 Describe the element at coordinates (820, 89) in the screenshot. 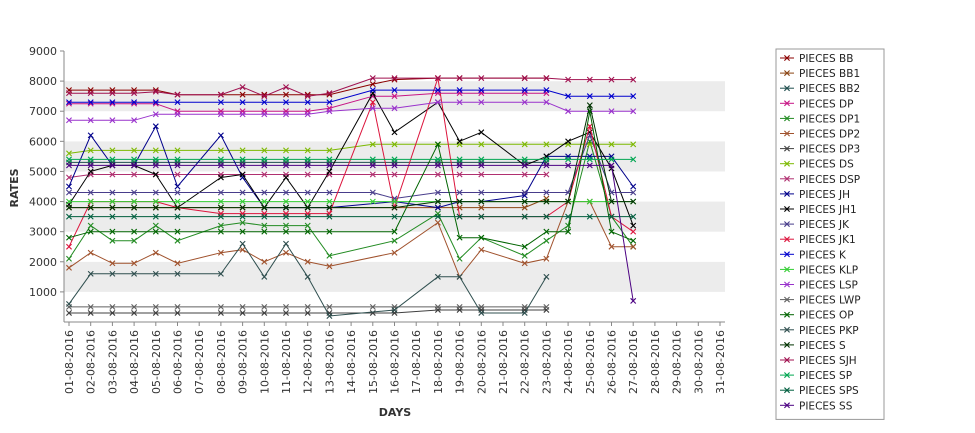

I see `legend-item: PIECES BB2` at that location.